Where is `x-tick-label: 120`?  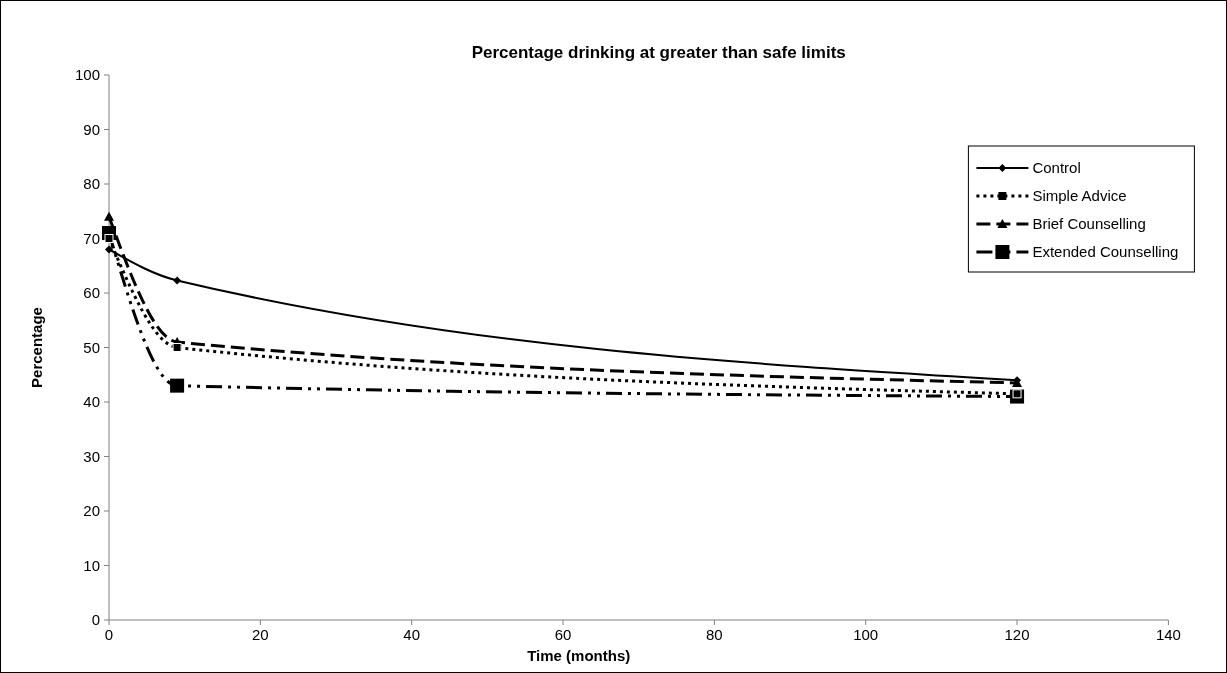 x-tick-label: 120 is located at coordinates (1017, 634).